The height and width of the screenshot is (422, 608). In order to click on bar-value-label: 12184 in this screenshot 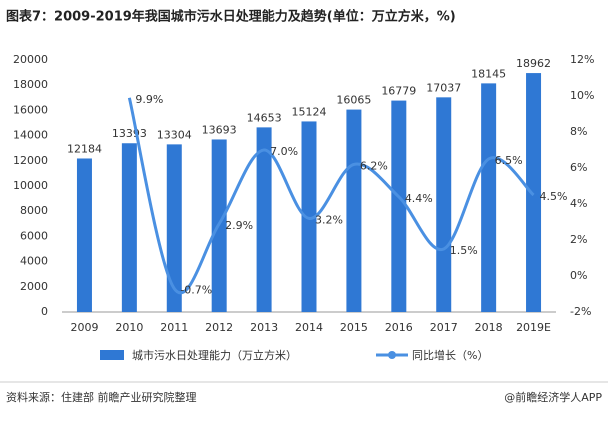, I will do `click(84, 148)`.